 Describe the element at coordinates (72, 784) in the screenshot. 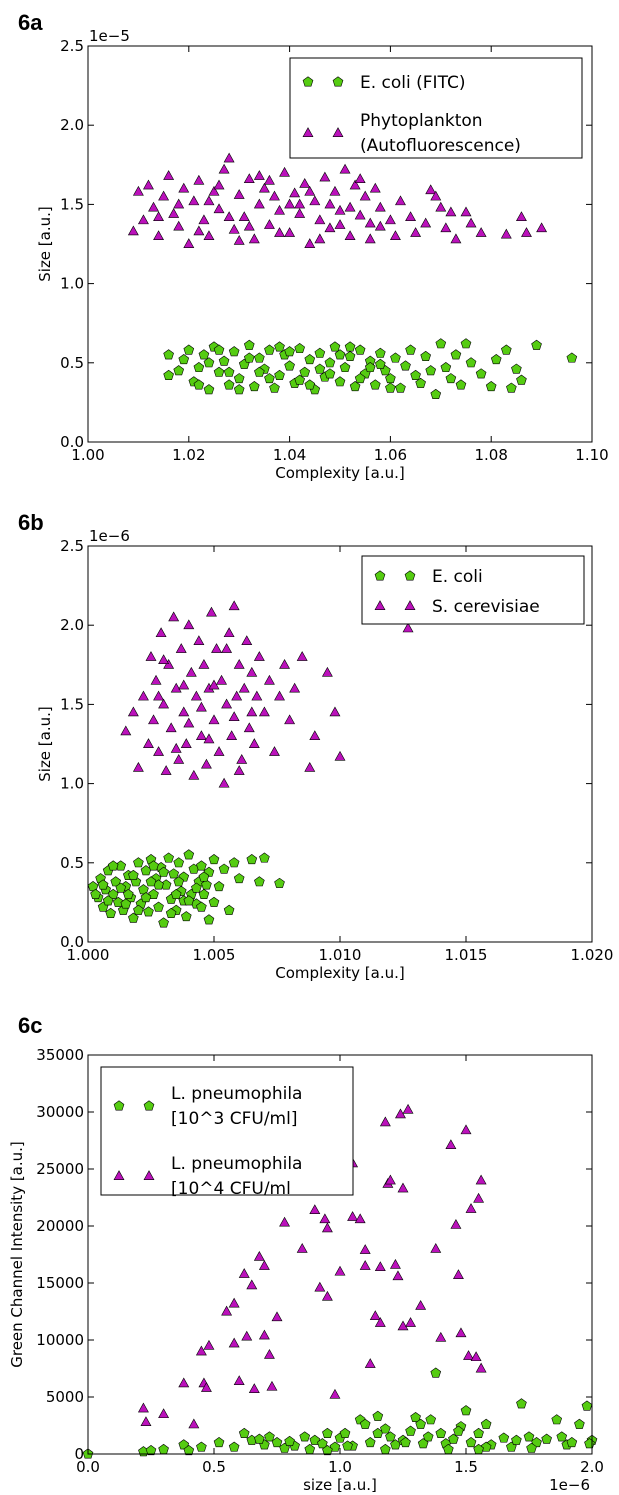

I see `6b-y-tick-label: 1.0` at that location.